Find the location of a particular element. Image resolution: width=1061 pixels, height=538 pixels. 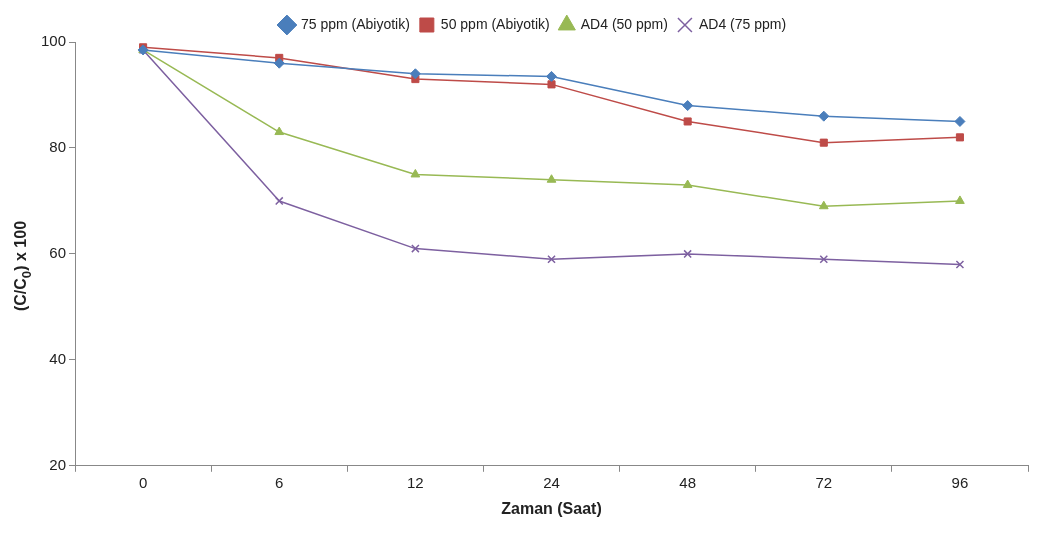

x-tick-label: 24 is located at coordinates (551, 482).